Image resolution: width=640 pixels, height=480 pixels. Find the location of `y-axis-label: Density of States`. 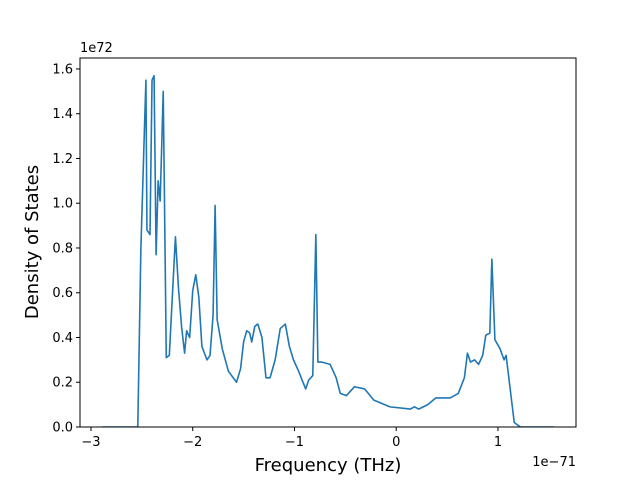

y-axis-label: Density of States is located at coordinates (32, 242).